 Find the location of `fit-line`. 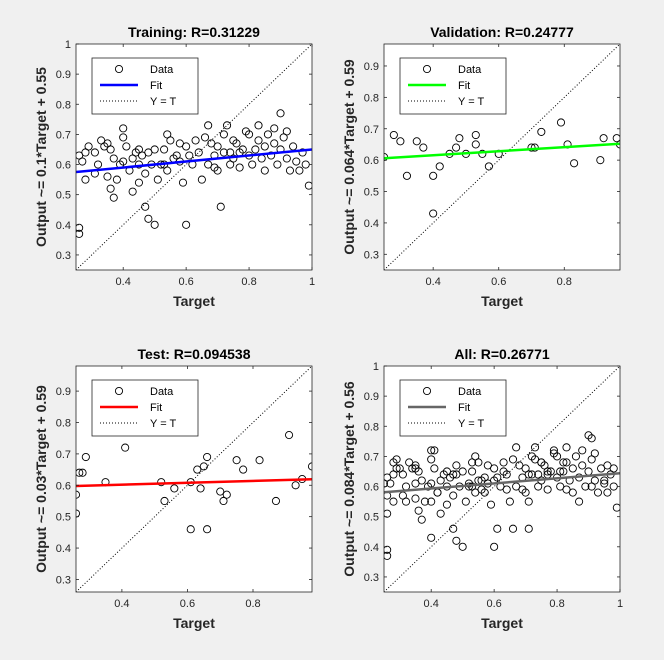

fit-line is located at coordinates (502, 151).